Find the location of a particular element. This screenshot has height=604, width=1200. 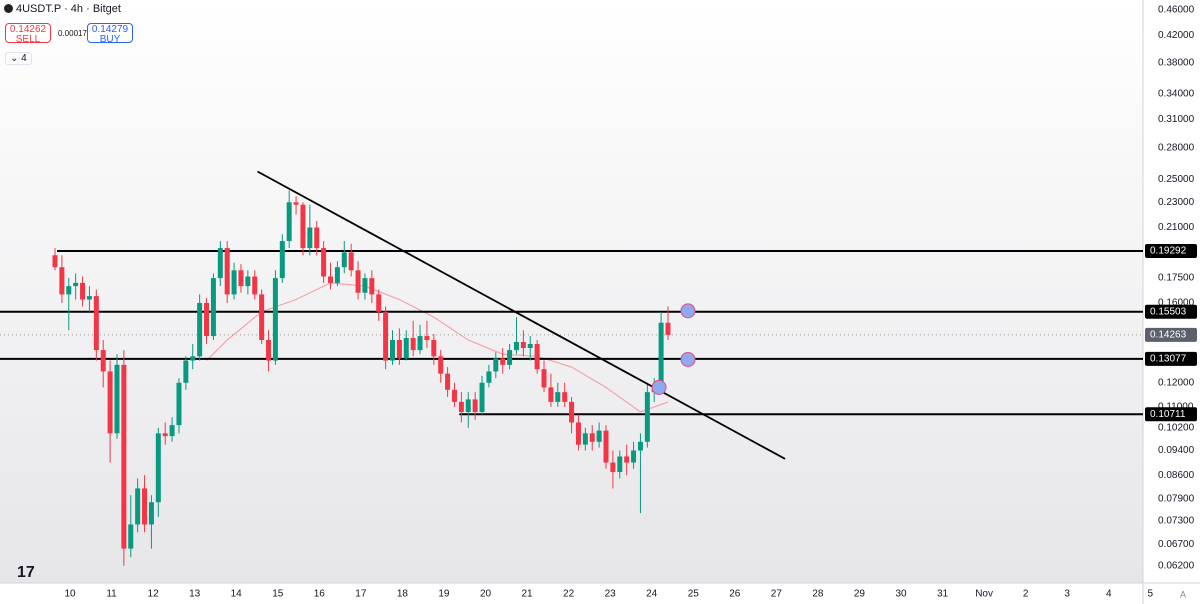

x-tick-label: 10 is located at coordinates (70, 594).